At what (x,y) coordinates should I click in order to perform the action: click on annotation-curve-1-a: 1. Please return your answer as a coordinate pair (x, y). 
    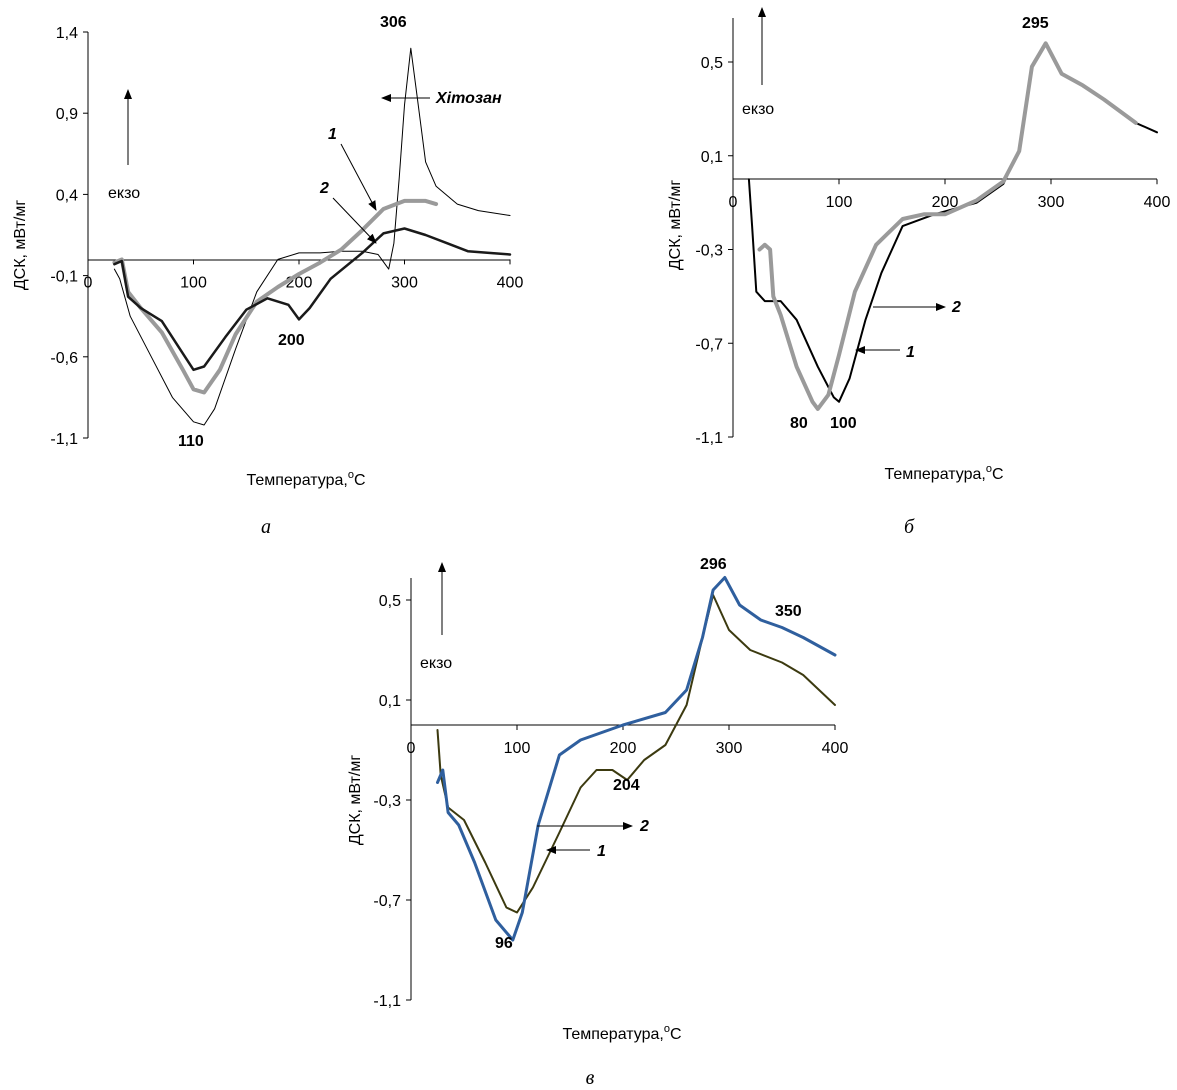
    Looking at the image, I should click on (332, 134).